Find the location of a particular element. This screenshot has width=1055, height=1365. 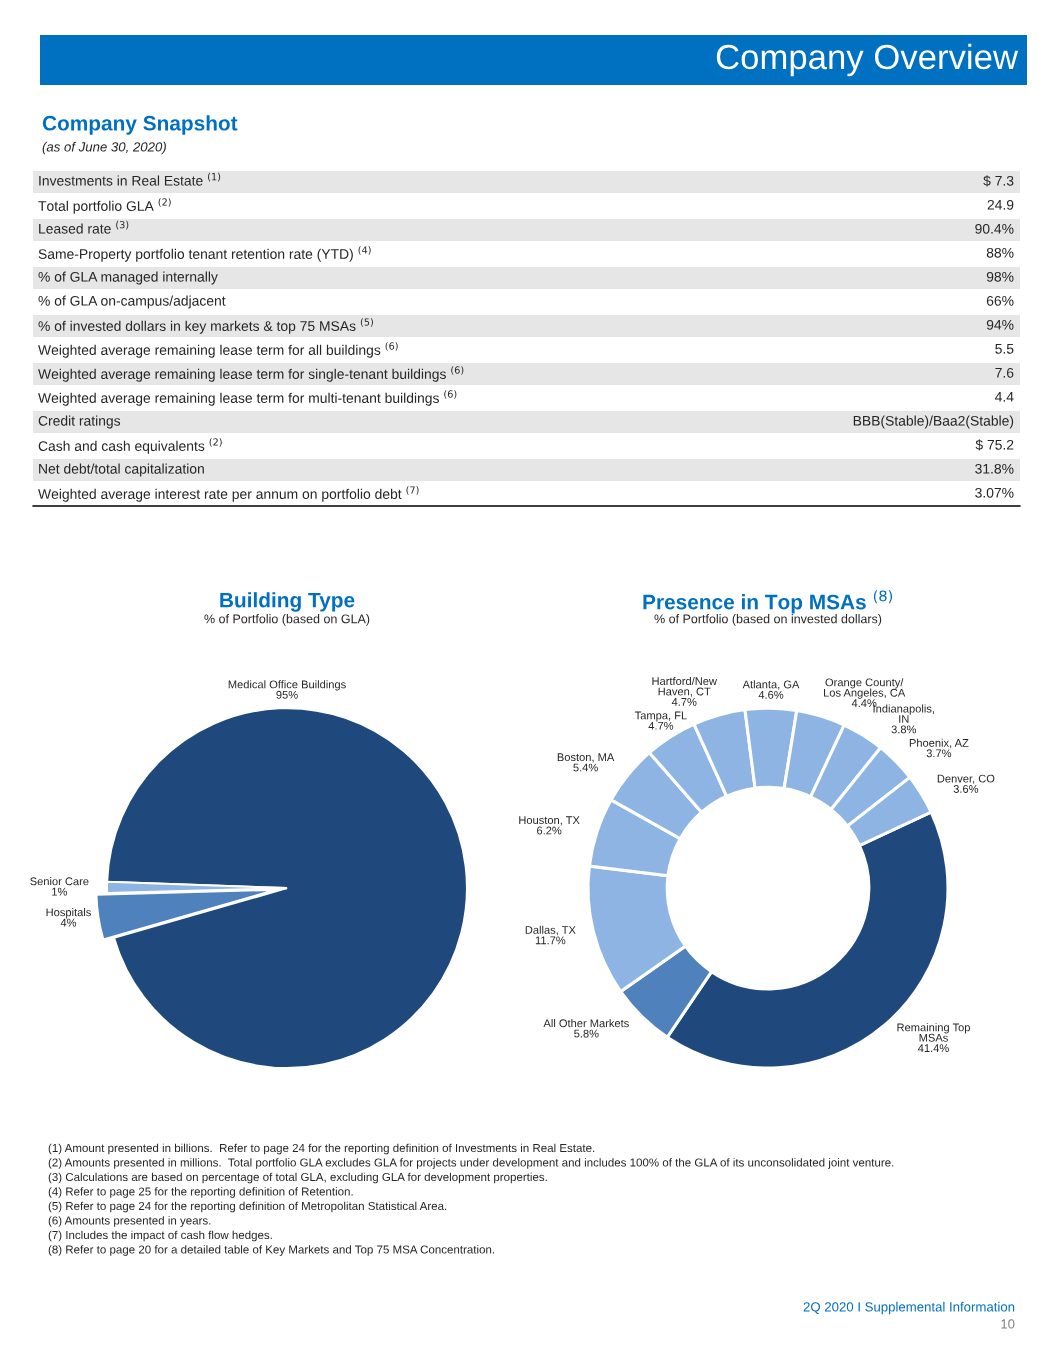

text: % of invested dollars in key markets & top 75 MSAs $^{(5)}$ is located at coordinates (205, 326).